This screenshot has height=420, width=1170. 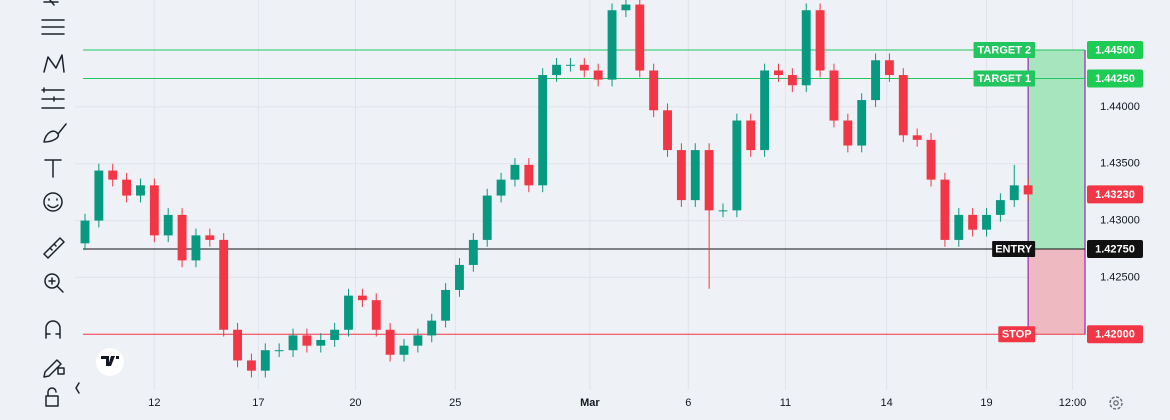 I want to click on tool-text, so click(x=53, y=168).